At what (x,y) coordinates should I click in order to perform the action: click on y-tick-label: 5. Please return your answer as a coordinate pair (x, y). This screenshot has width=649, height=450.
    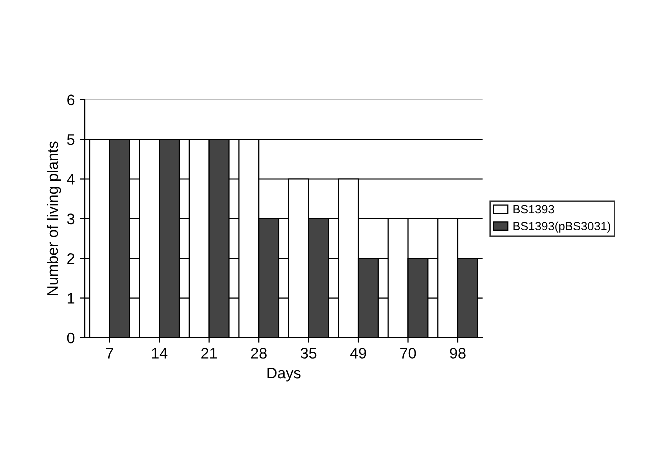
    Looking at the image, I should click on (71, 140).